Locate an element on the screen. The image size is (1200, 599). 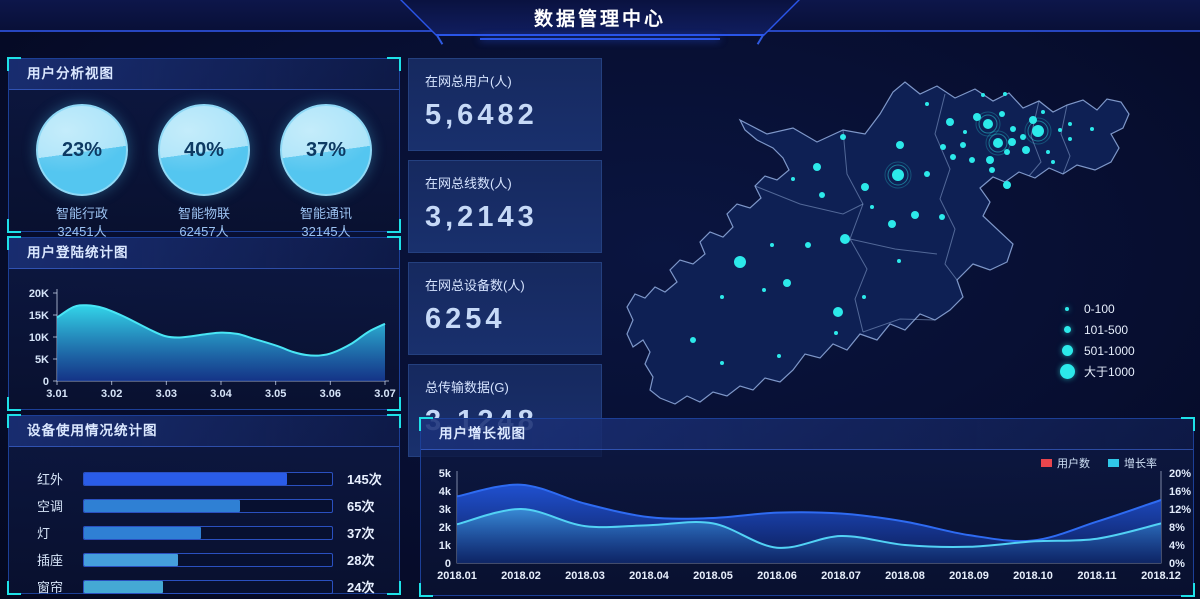
map-legend-row: 501-1000 is located at coordinates (1096, 350).